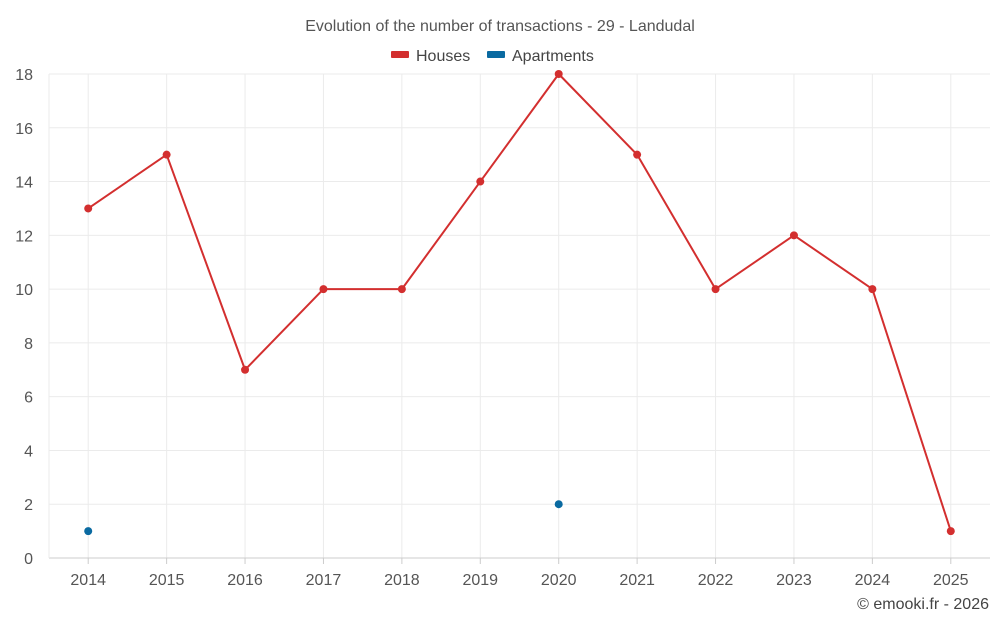 The image size is (1000, 625). Describe the element at coordinates (24, 317) in the screenshot. I see `y-axis-ticks: 0 2 4 6 8 10 12 14 16 18` at that location.